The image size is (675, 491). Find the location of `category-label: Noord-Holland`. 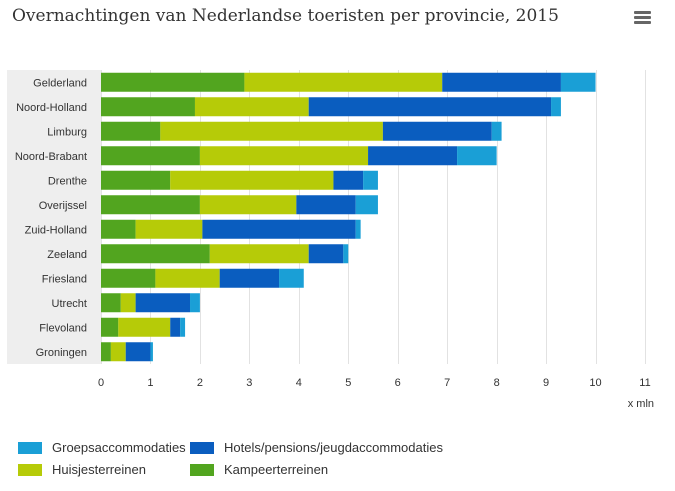

category-label: Noord-Holland is located at coordinates (51, 108).